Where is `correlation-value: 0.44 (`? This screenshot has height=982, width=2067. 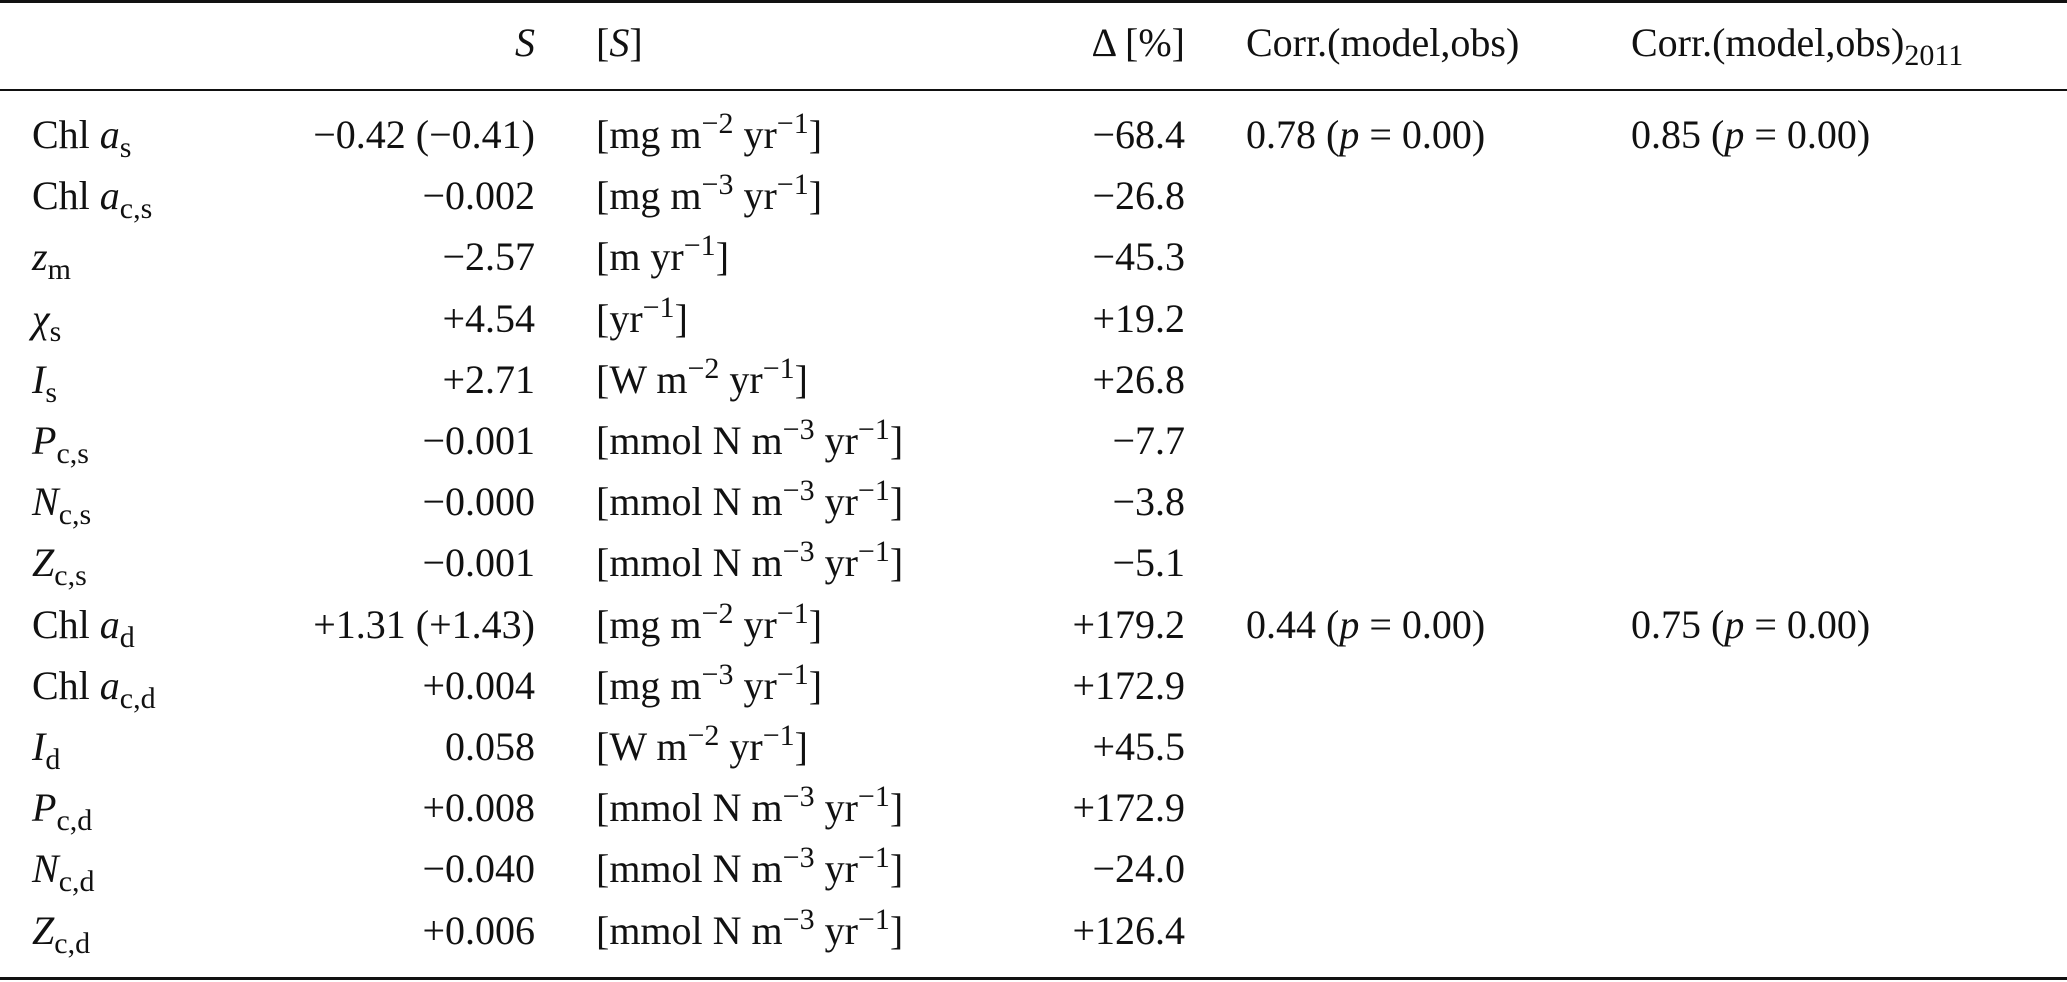
correlation-value: 0.44 ( is located at coordinates (1293, 624).